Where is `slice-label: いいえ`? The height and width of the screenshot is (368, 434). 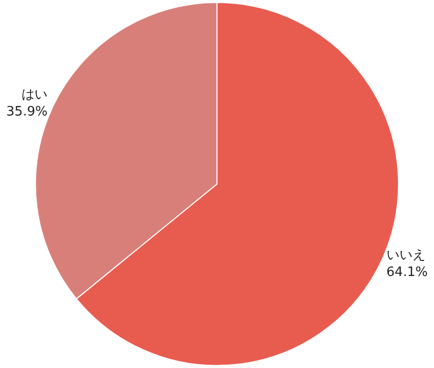
slice-label: いいえ is located at coordinates (406, 256).